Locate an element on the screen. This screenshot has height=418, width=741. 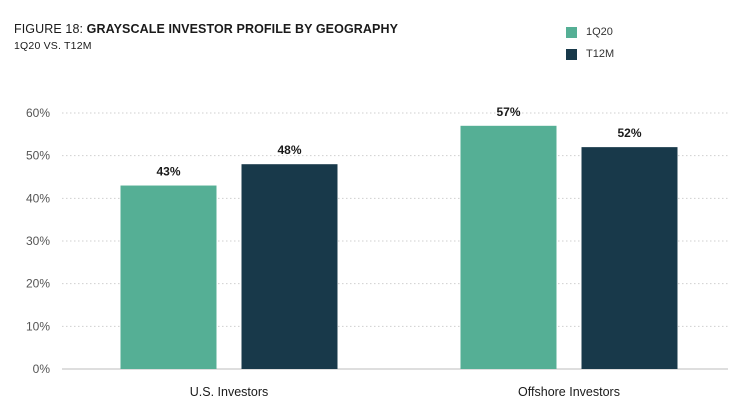
legend-swatch-t12m is located at coordinates (571, 54).